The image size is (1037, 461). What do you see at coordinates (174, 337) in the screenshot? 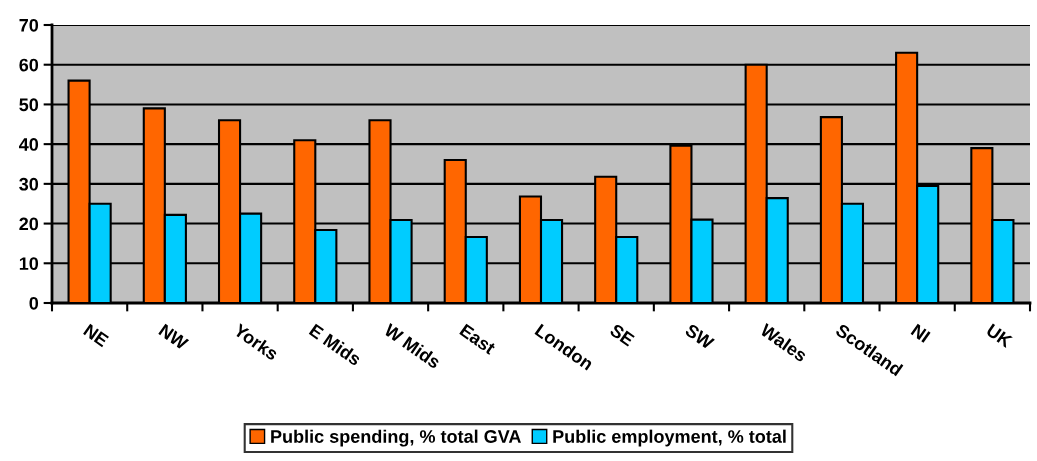
I see `x-tick-label: NW` at bounding box center [174, 337].